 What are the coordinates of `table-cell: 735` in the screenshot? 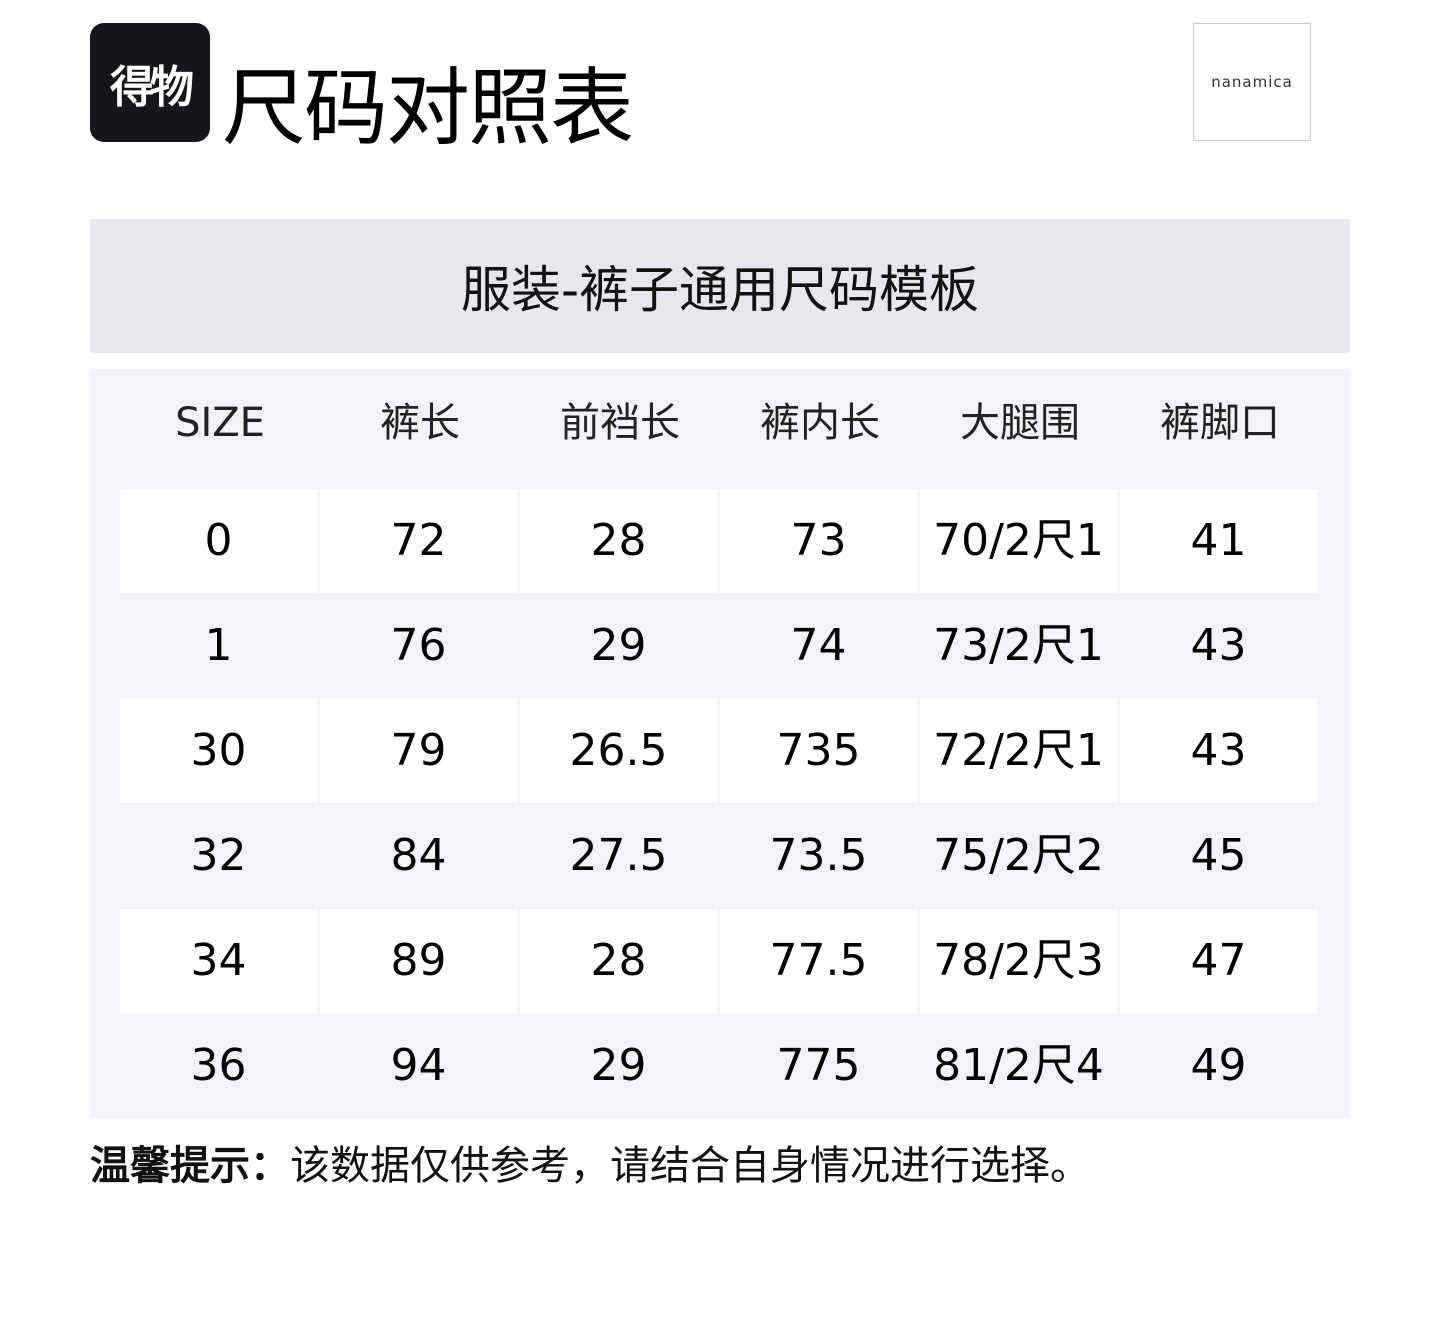 It's located at (818, 751).